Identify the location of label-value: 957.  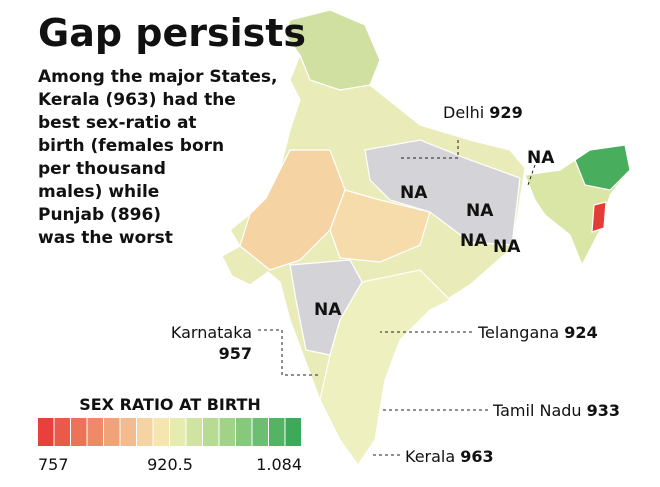
(235, 353).